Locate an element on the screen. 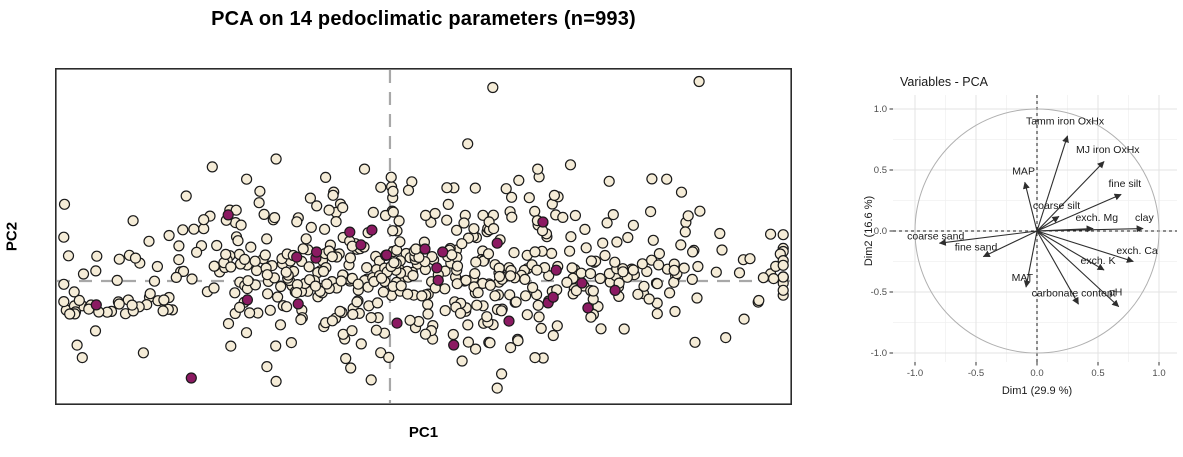  variable-label: fine sand is located at coordinates (976, 247).